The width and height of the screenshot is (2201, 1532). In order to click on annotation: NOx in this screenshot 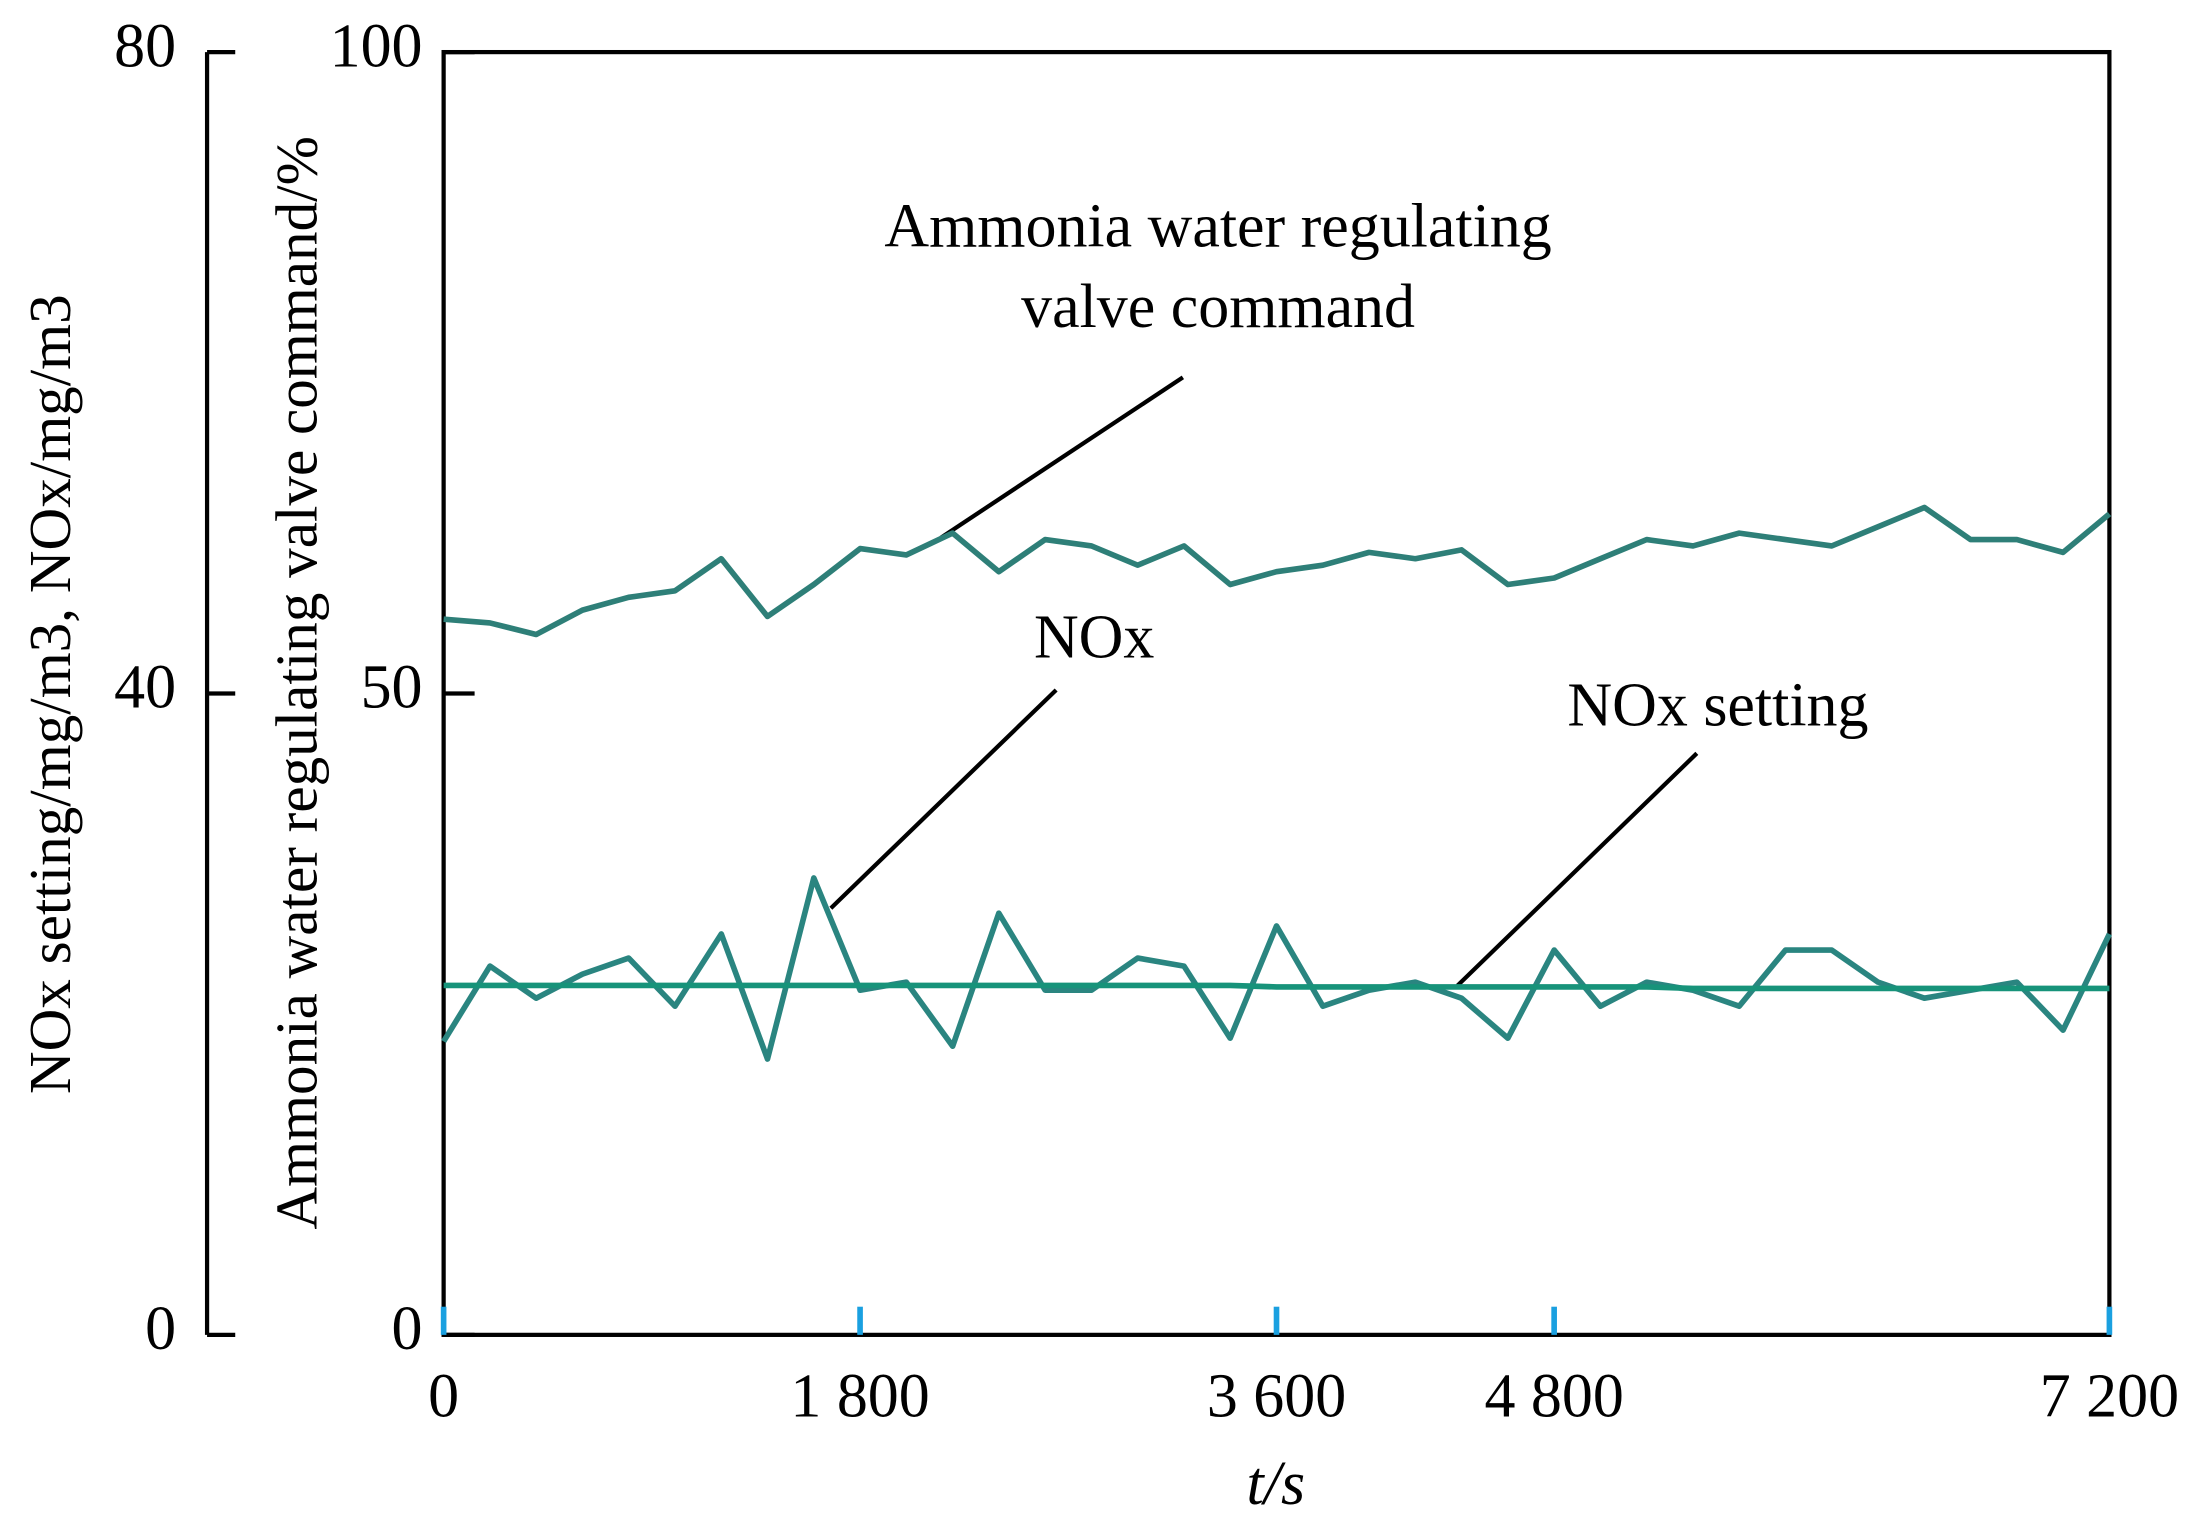, I will do `click(1094, 638)`.